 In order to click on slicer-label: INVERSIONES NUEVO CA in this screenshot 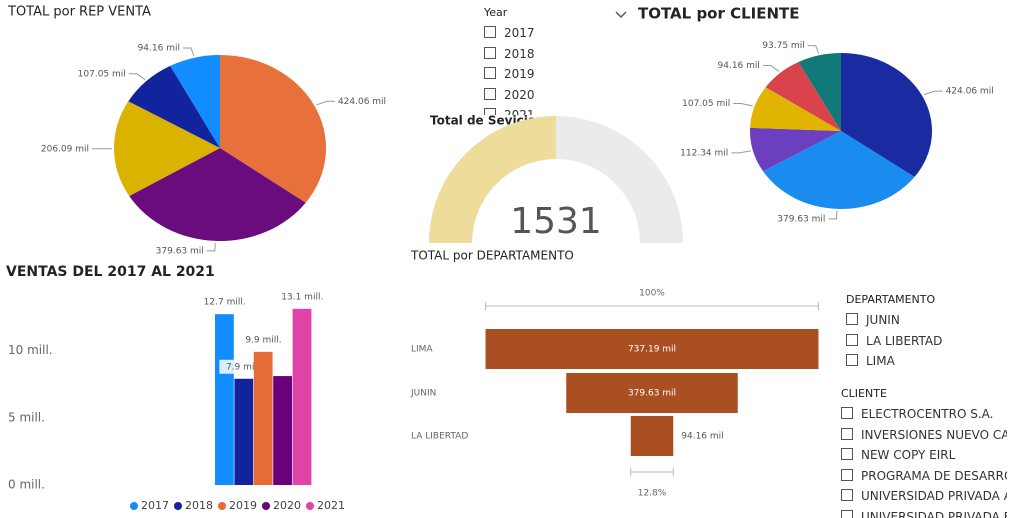, I will do `click(934, 434)`.